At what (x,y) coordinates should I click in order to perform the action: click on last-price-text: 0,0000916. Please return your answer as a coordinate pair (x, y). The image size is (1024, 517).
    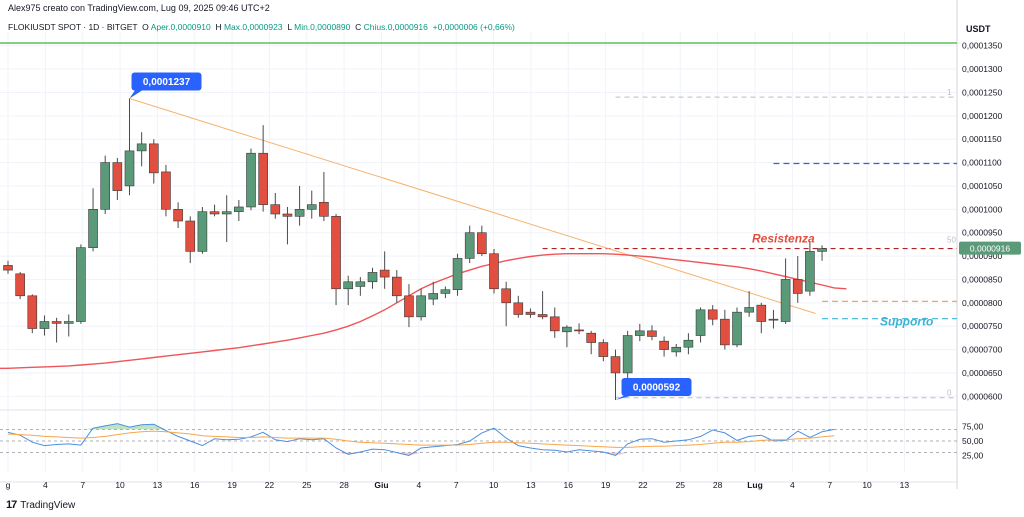
    Looking at the image, I should click on (990, 249).